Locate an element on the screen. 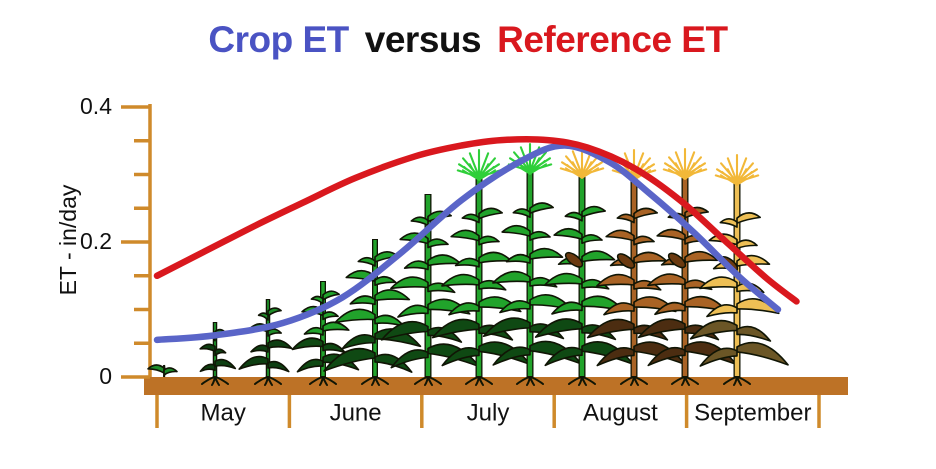  corn-plant-seedling is located at coordinates (218, 354).